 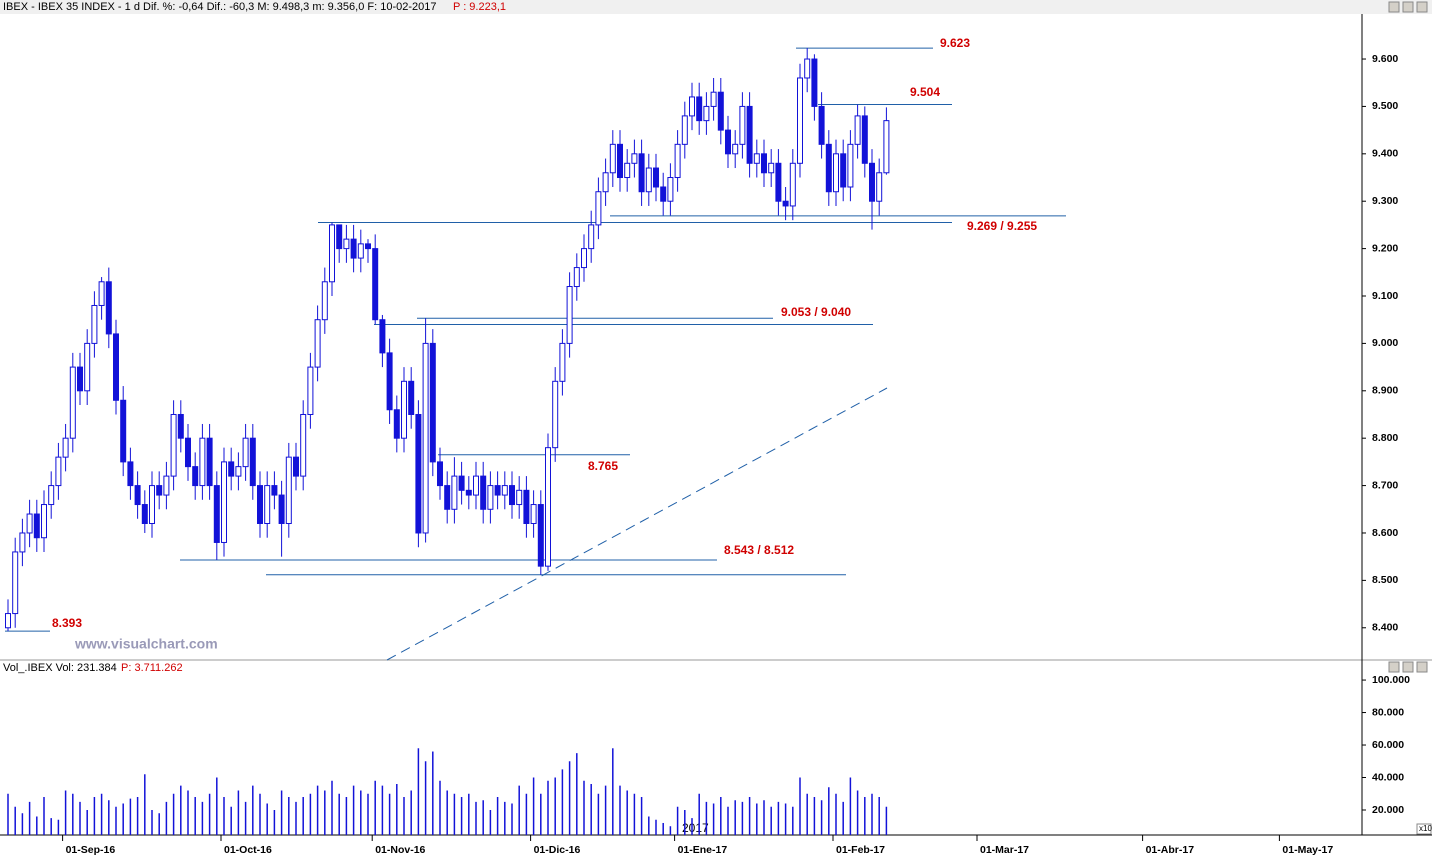 What do you see at coordinates (1385, 391) in the screenshot?
I see `y-tick-label: 8.900` at bounding box center [1385, 391].